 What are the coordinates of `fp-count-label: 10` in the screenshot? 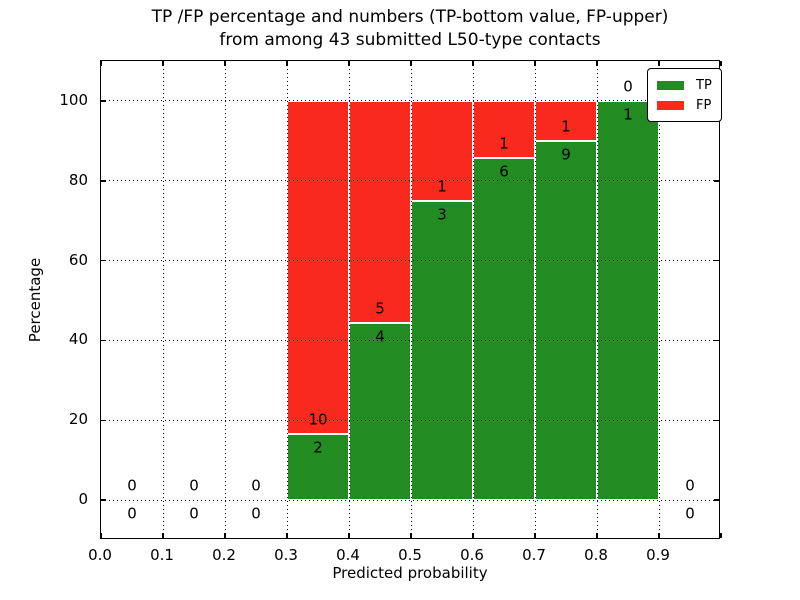 It's located at (318, 419).